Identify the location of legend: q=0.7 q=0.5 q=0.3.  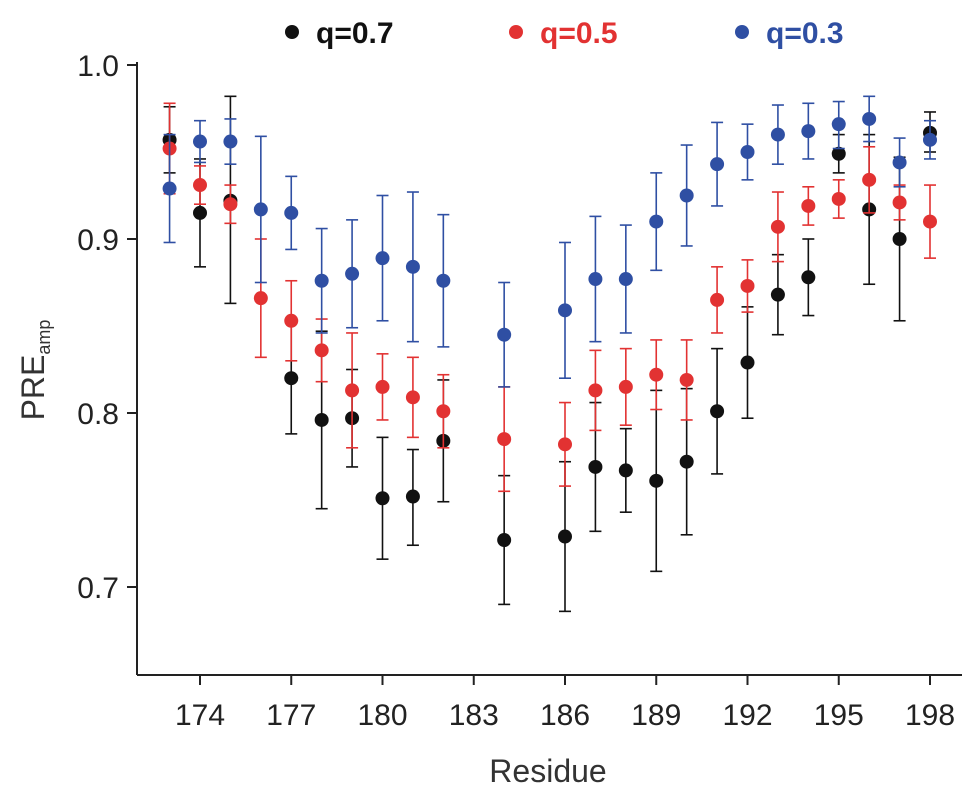
(564, 33).